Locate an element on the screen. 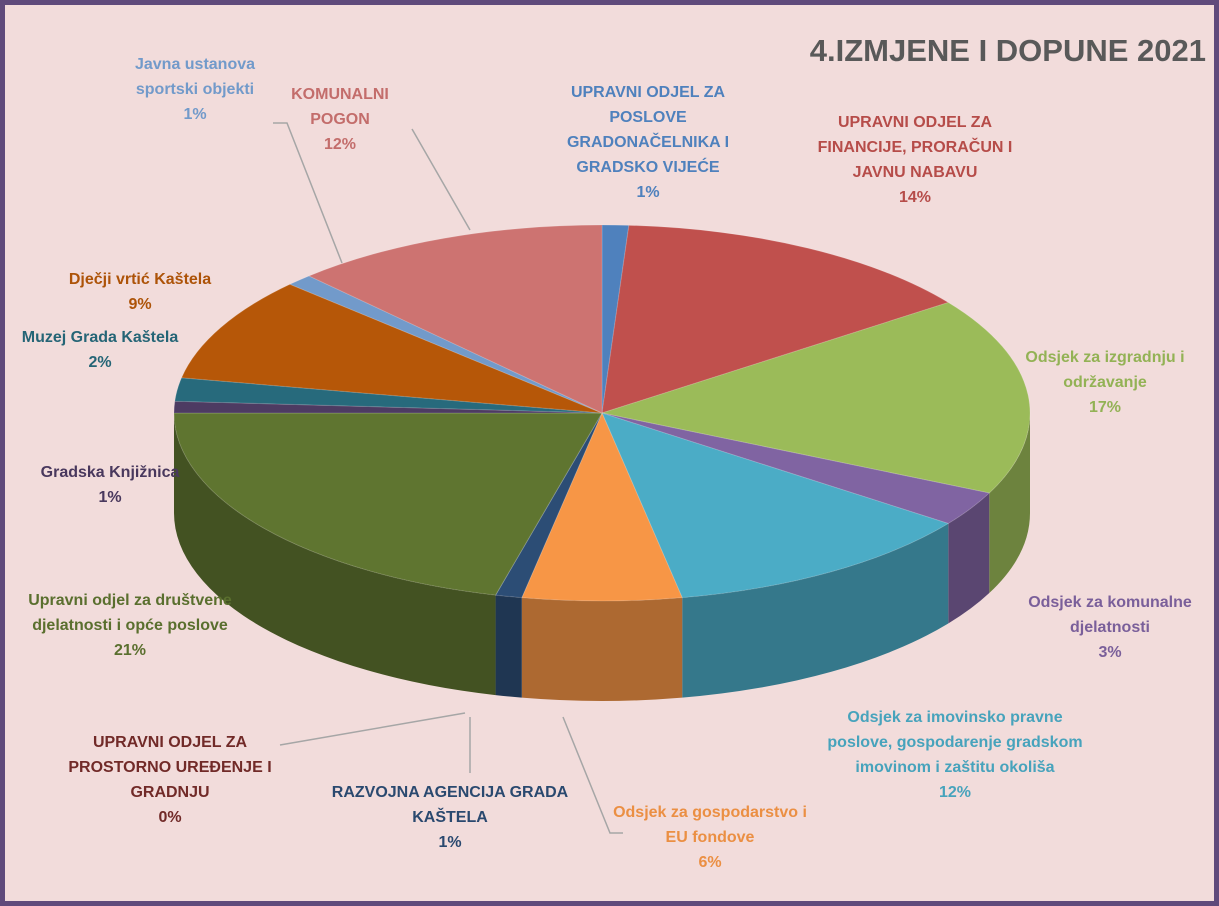  value-label: 6% is located at coordinates (710, 862).